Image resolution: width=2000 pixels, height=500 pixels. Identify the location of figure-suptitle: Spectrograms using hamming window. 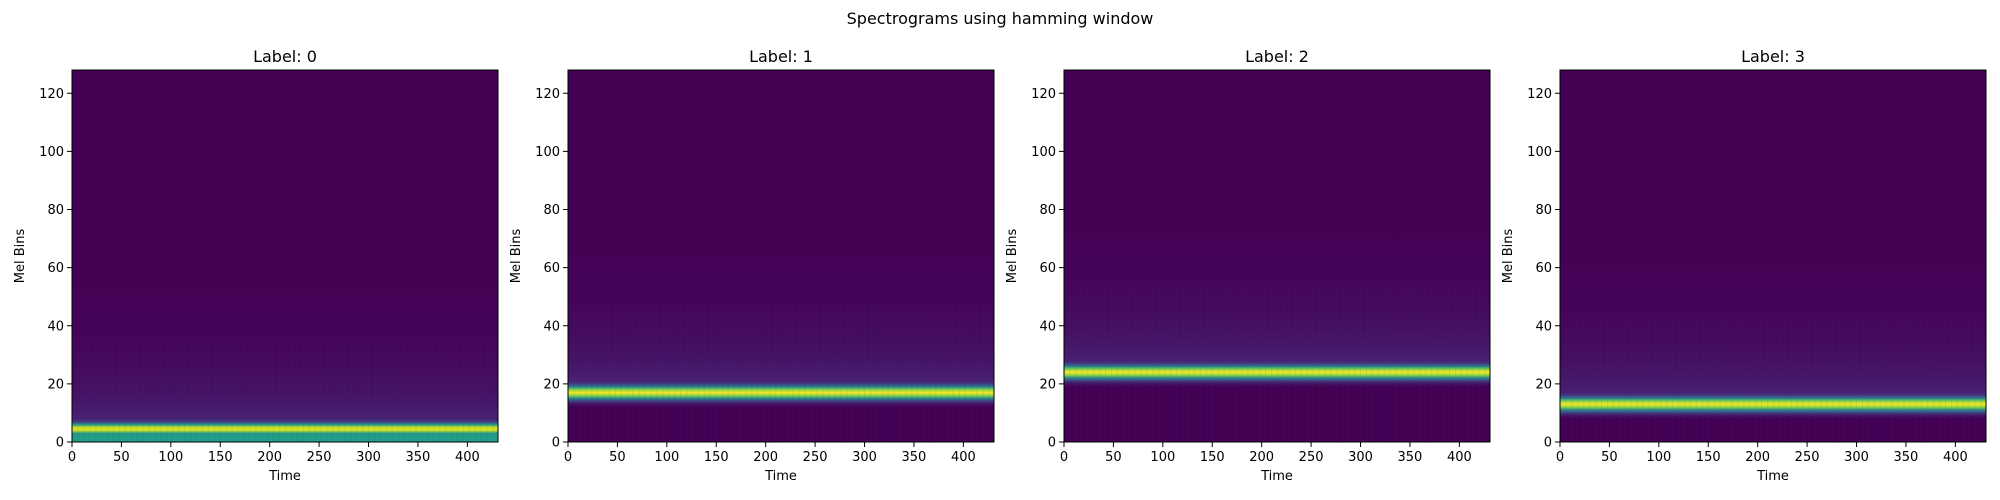
(1000, 18).